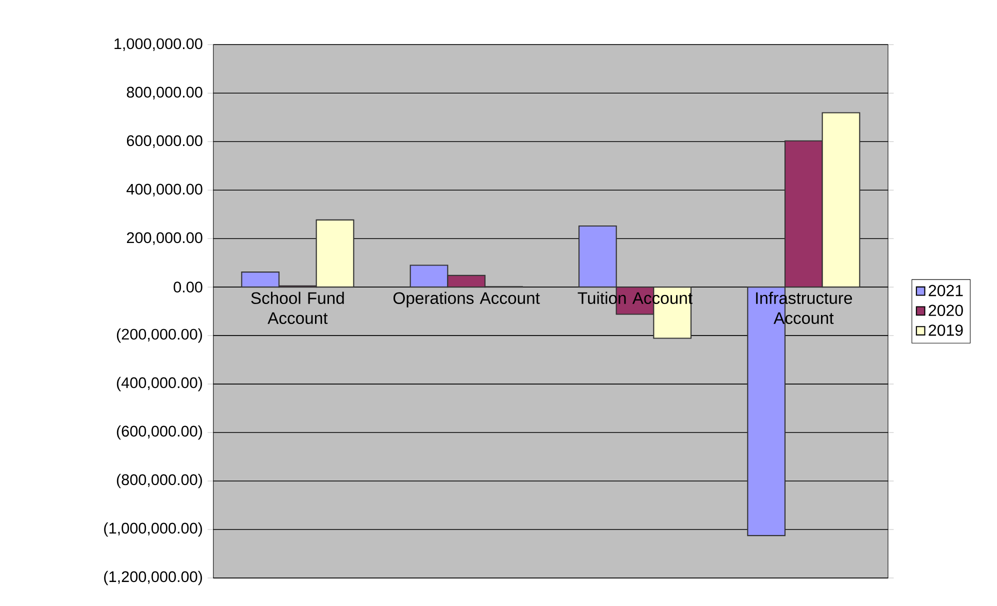  Describe the element at coordinates (159, 384) in the screenshot. I see `y-tick-label: (400,000.00)` at that location.